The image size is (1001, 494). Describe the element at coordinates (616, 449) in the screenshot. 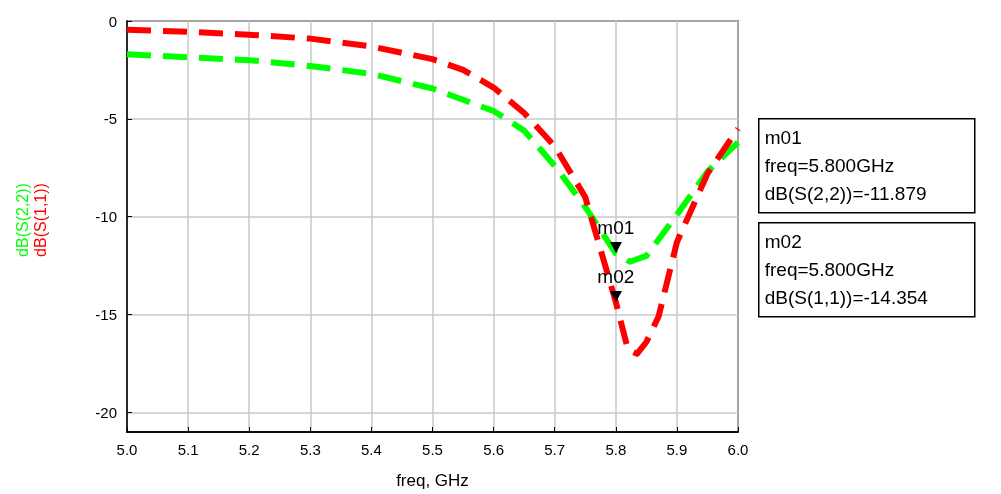

I see `x-tick-label: 5.8` at that location.